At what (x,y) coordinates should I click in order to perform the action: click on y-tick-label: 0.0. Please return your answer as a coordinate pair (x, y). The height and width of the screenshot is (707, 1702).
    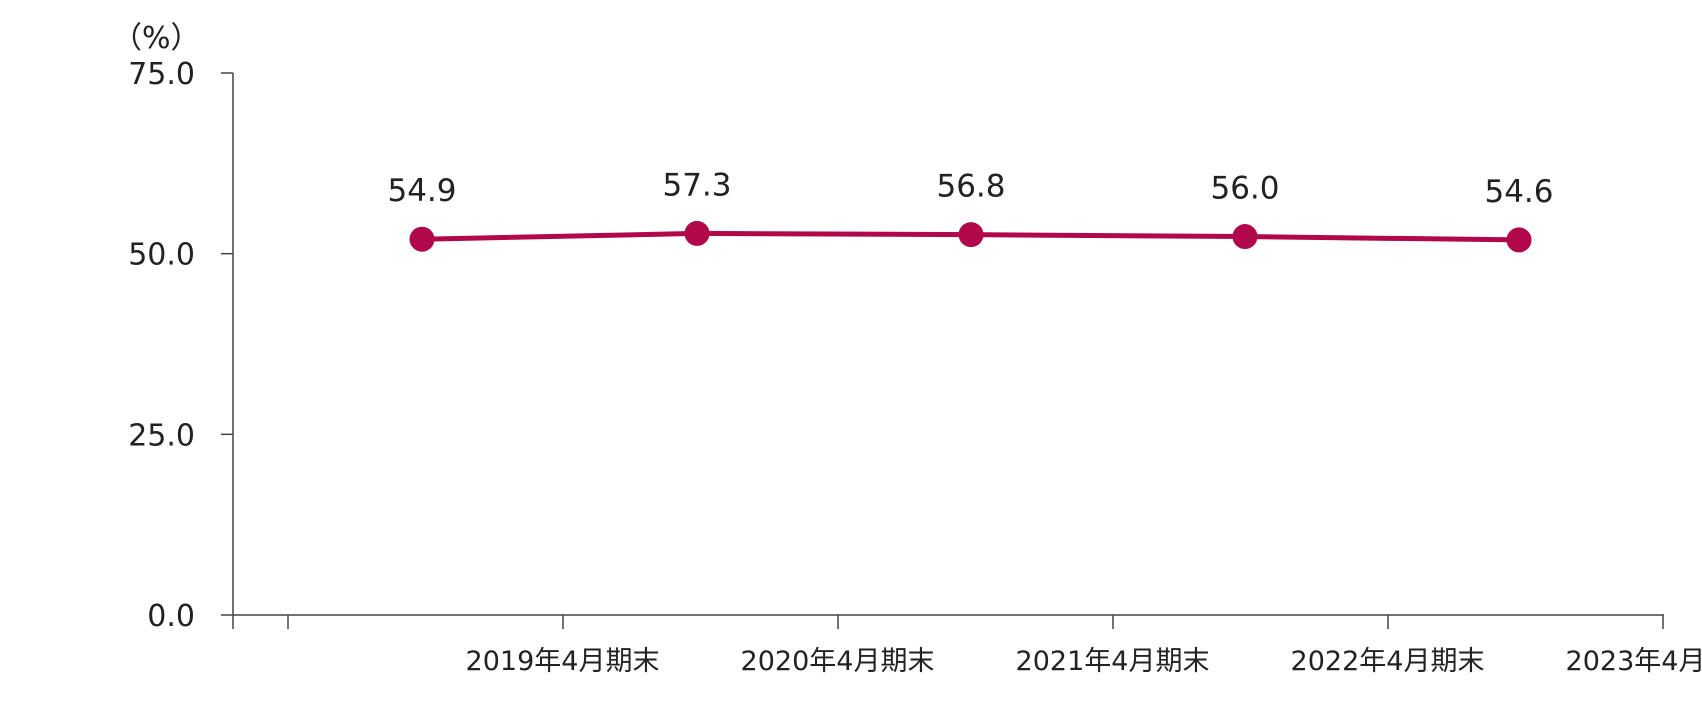
    Looking at the image, I should click on (171, 616).